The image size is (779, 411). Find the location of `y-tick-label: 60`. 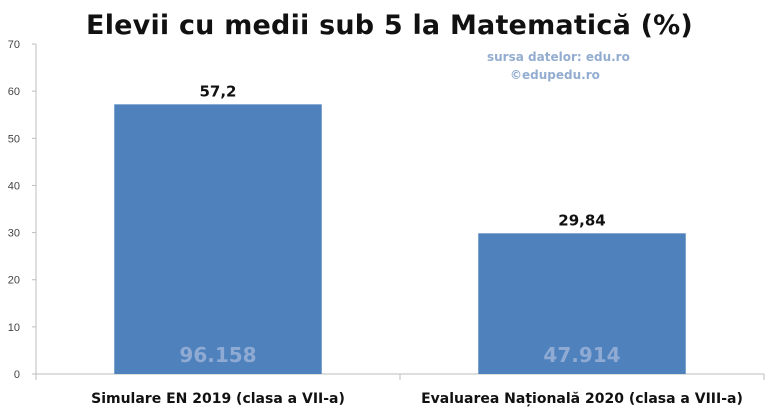

y-tick-label: 60 is located at coordinates (14, 92).